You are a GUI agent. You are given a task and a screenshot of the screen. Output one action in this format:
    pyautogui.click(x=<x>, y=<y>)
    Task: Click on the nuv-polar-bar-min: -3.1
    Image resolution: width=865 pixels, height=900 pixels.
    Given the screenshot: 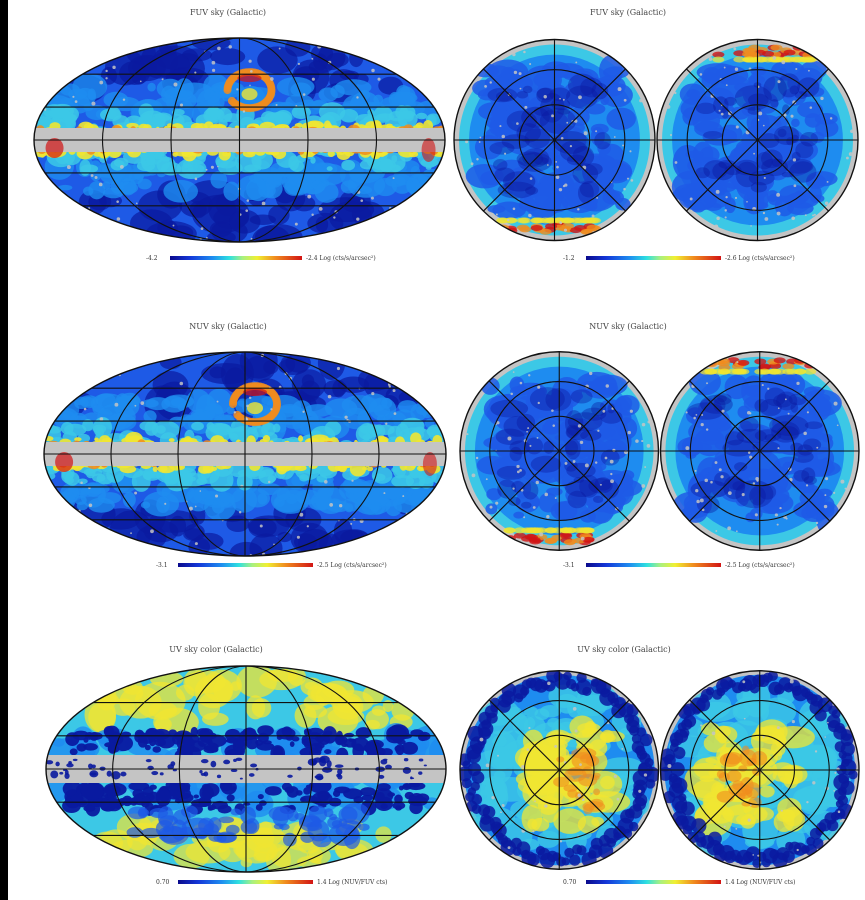 What is the action you would take?
    pyautogui.click(x=569, y=565)
    